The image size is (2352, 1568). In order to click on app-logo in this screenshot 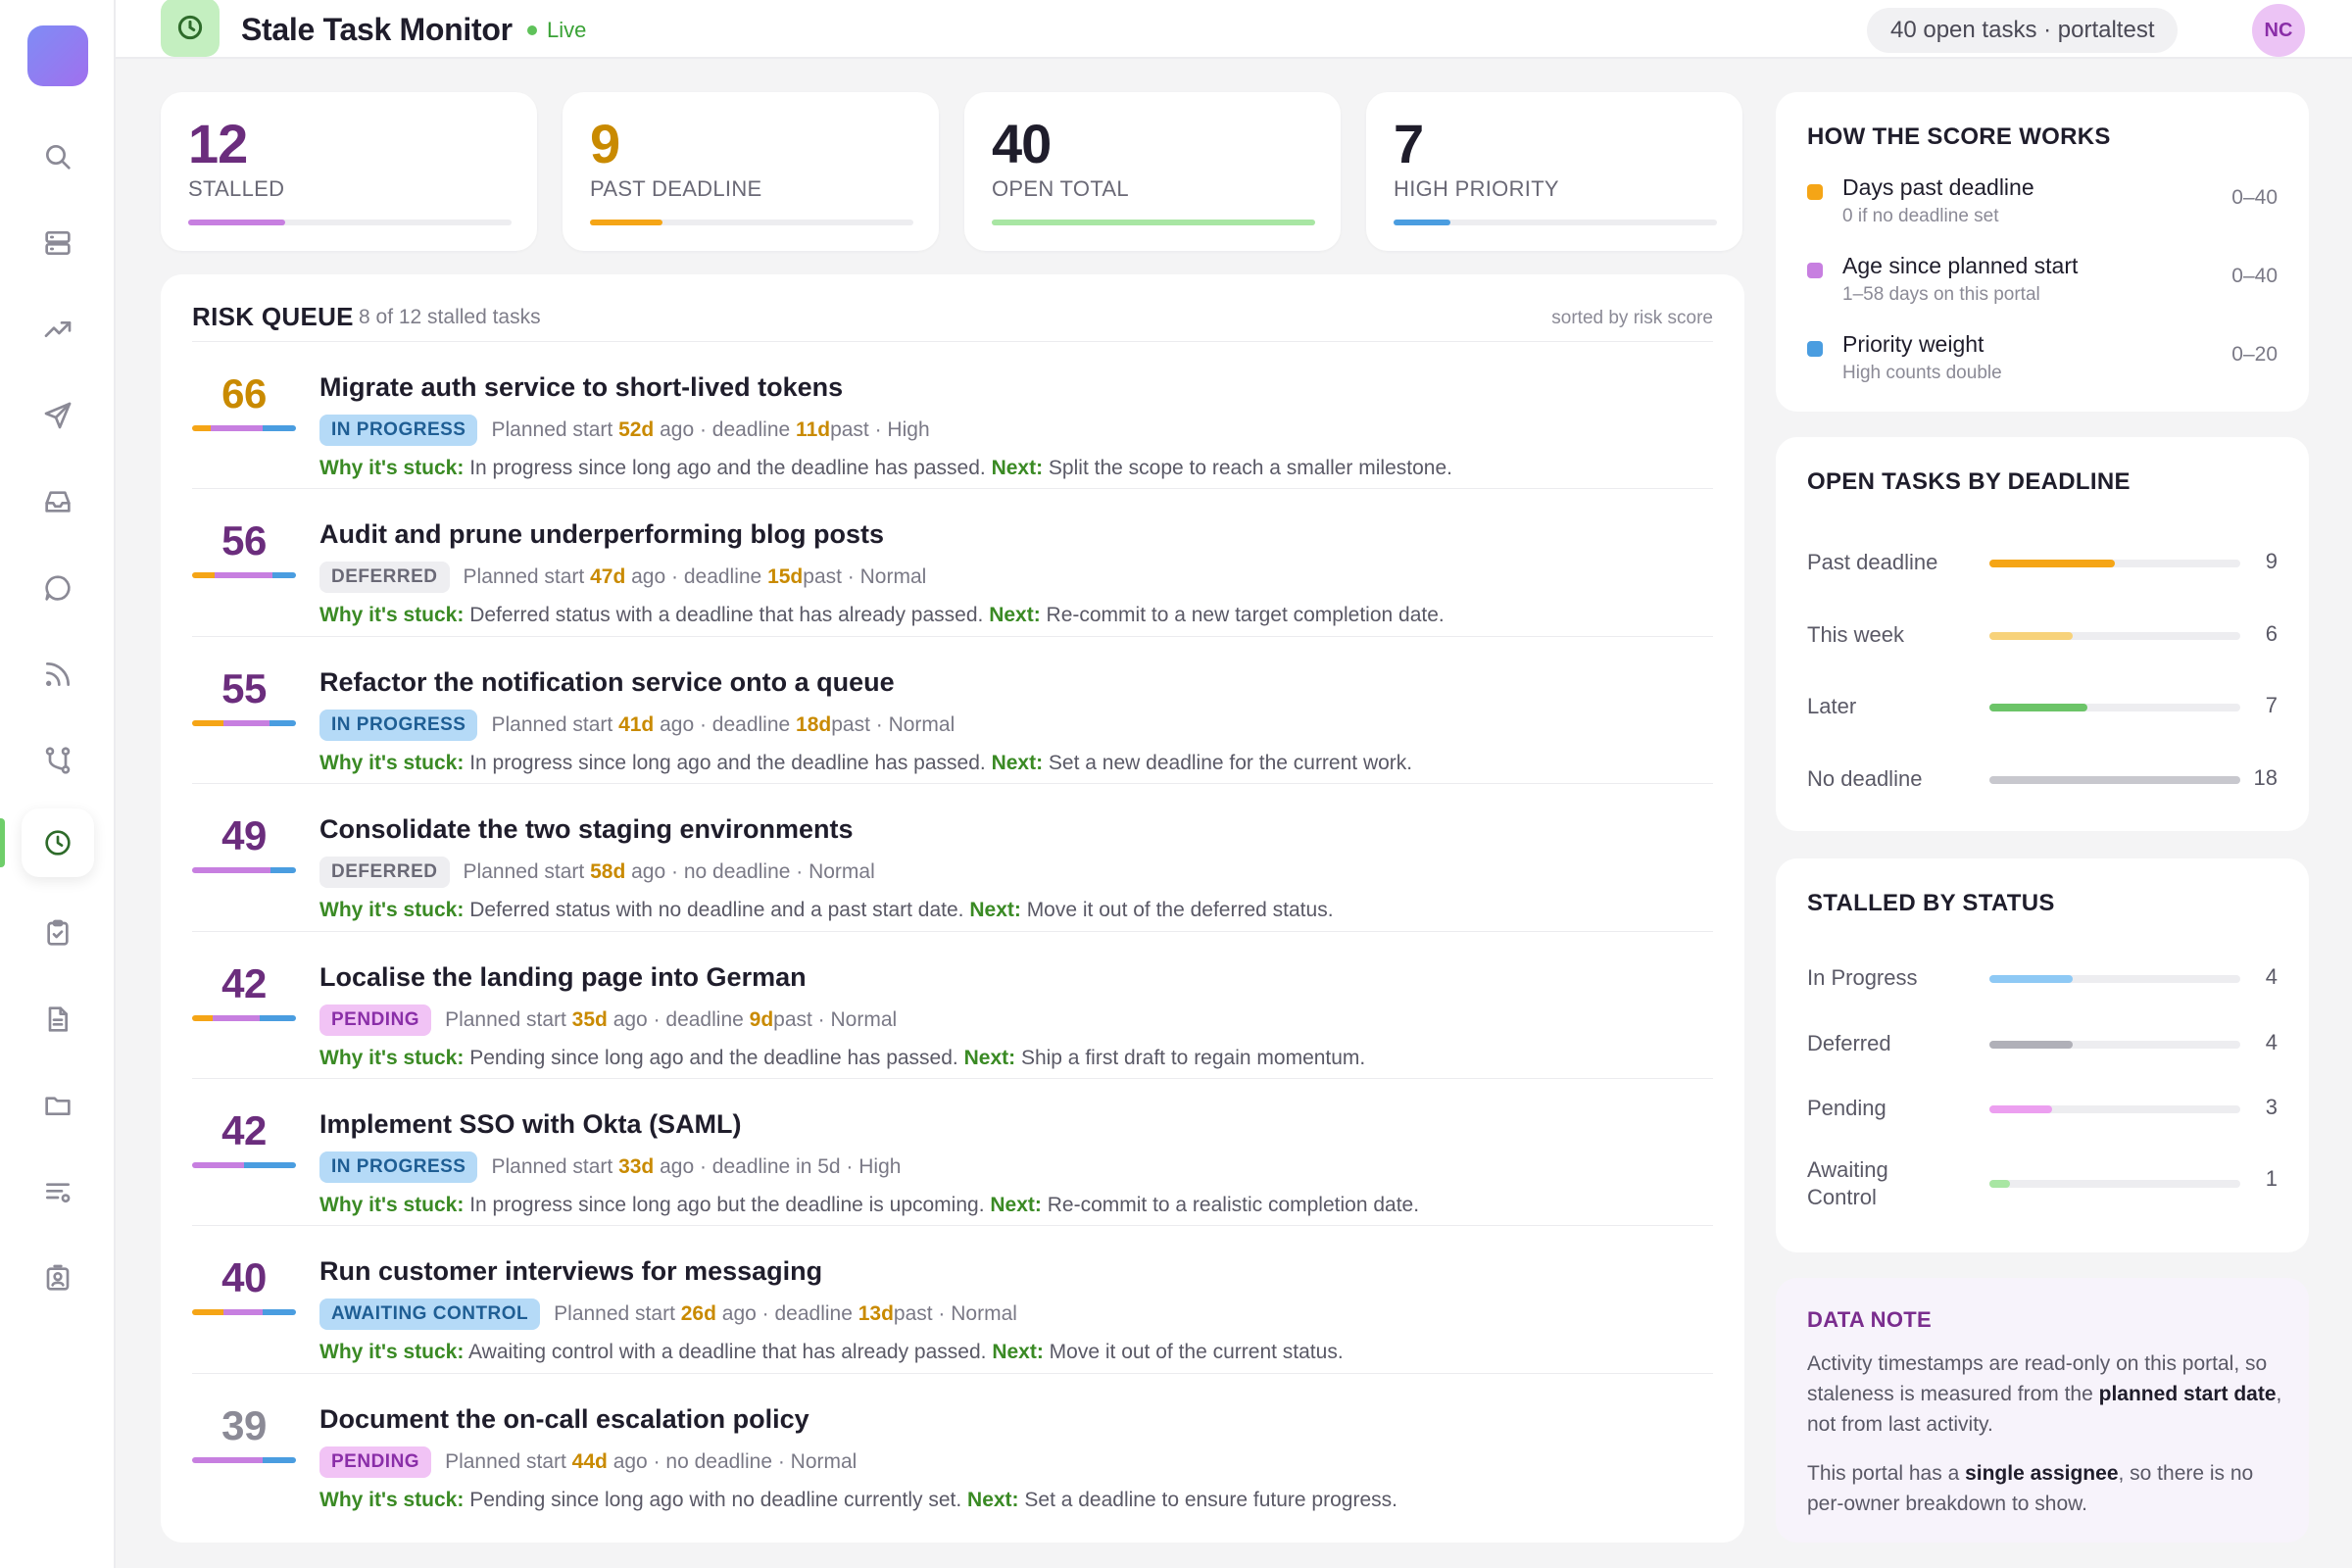, I will do `click(57, 55)`.